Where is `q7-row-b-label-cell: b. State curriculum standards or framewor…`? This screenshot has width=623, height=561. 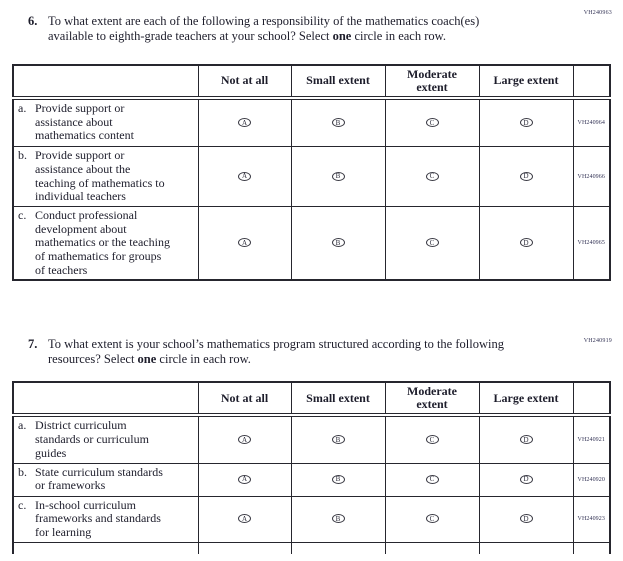 q7-row-b-label-cell: b. State curriculum standards or framewor… is located at coordinates (105, 479).